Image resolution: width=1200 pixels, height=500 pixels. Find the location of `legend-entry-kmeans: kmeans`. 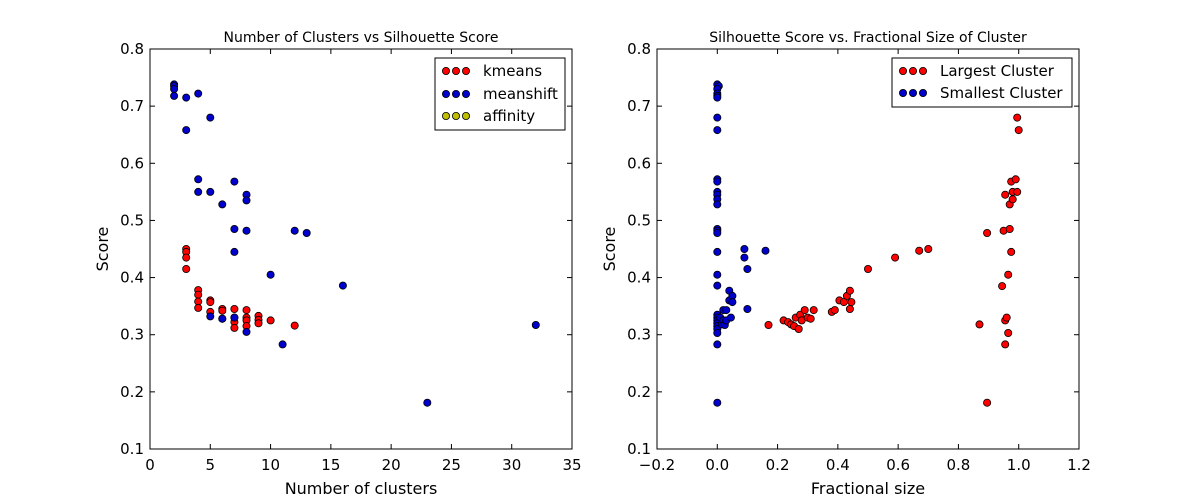

legend-entry-kmeans: kmeans is located at coordinates (491, 71).